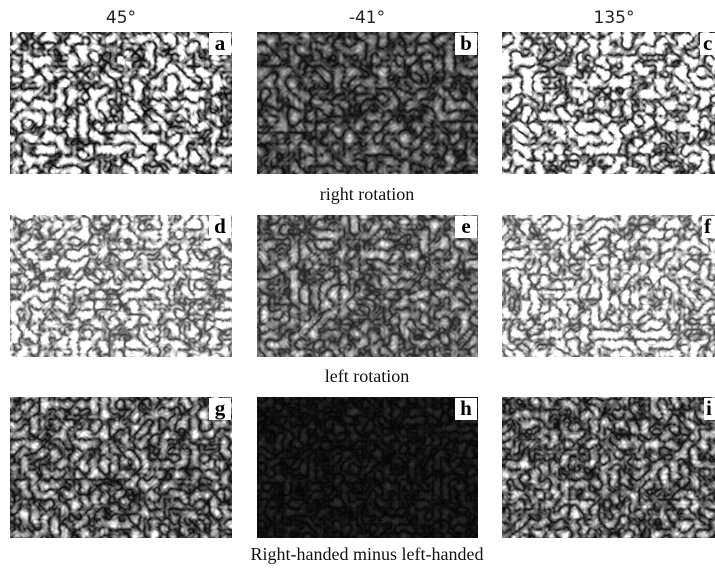  What do you see at coordinates (367, 194) in the screenshot?
I see `row-caption: right rotation` at bounding box center [367, 194].